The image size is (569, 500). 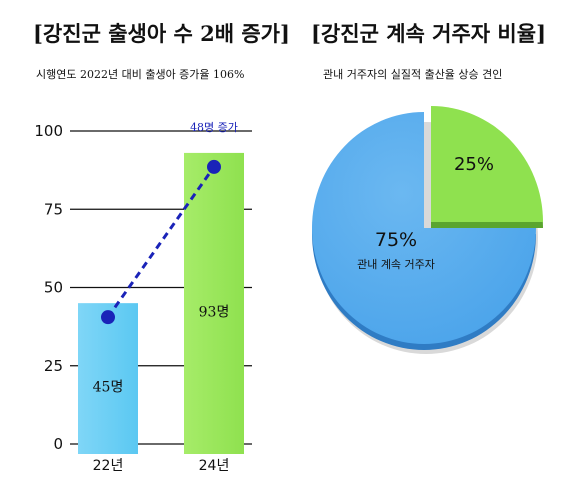 I want to click on y-tick-label: 25, so click(x=53, y=366).